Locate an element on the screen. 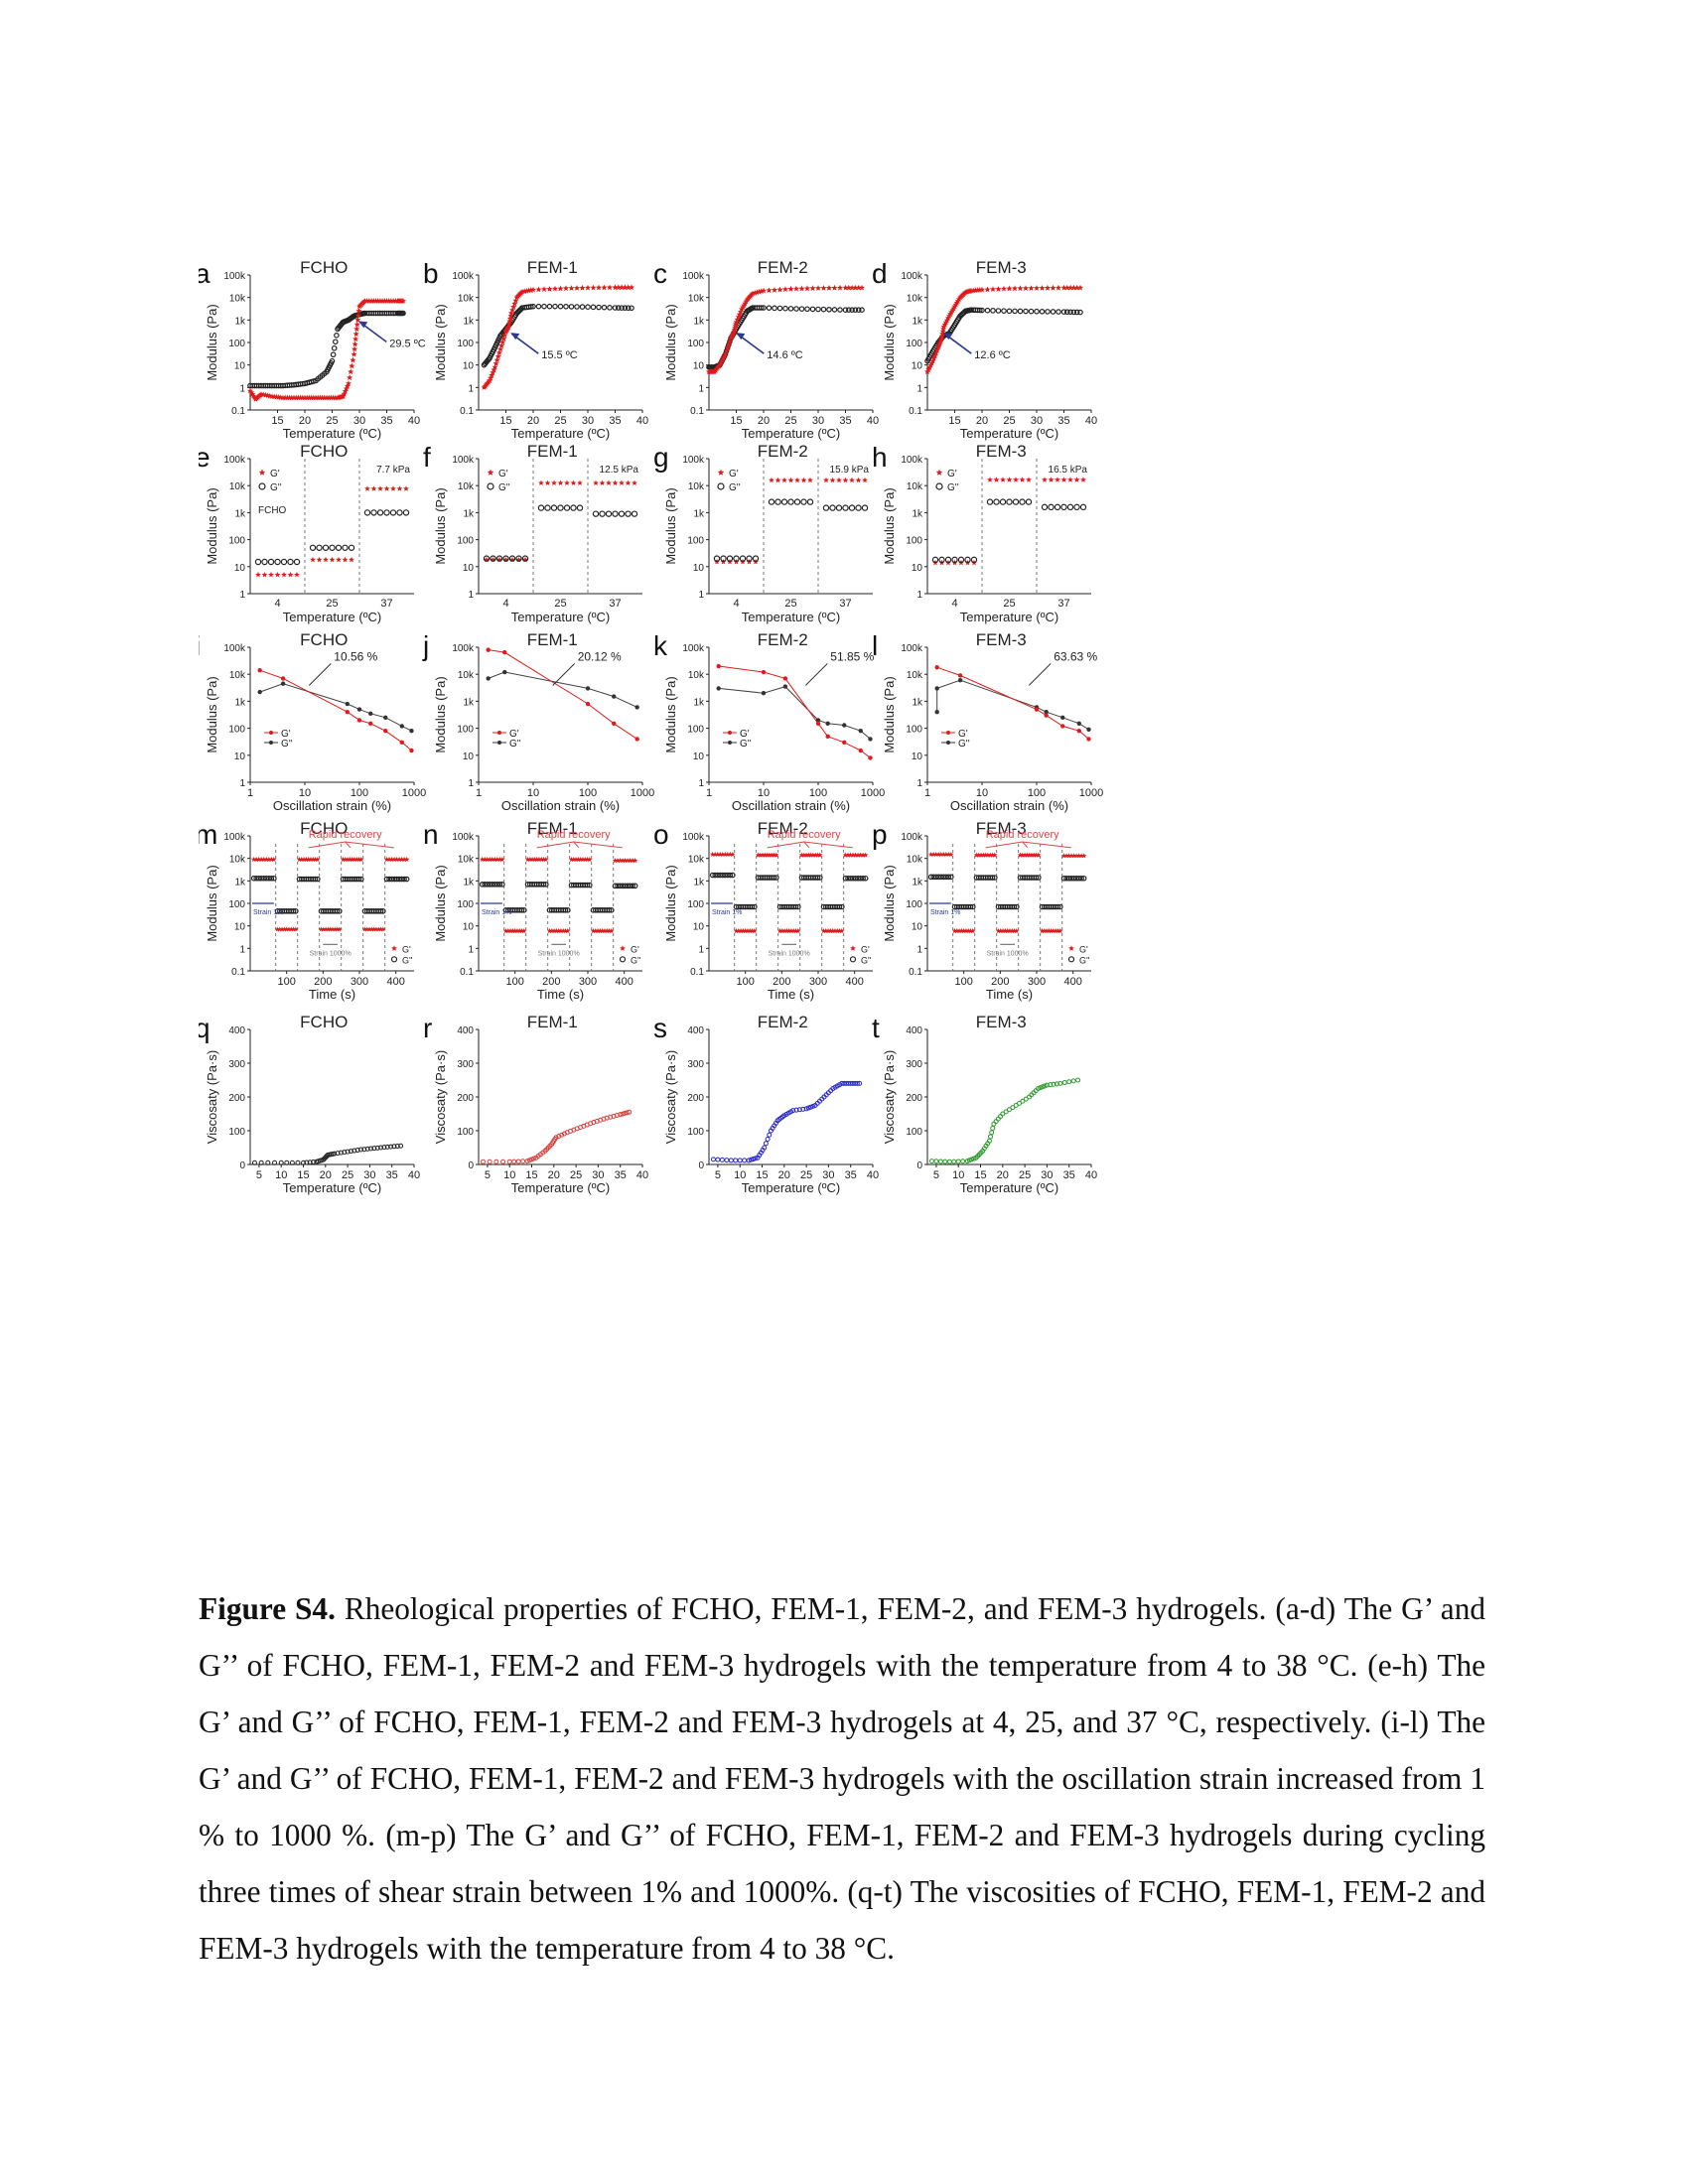 The height and width of the screenshot is (2184, 1688). caption-label: Figure S4. is located at coordinates (267, 1608).